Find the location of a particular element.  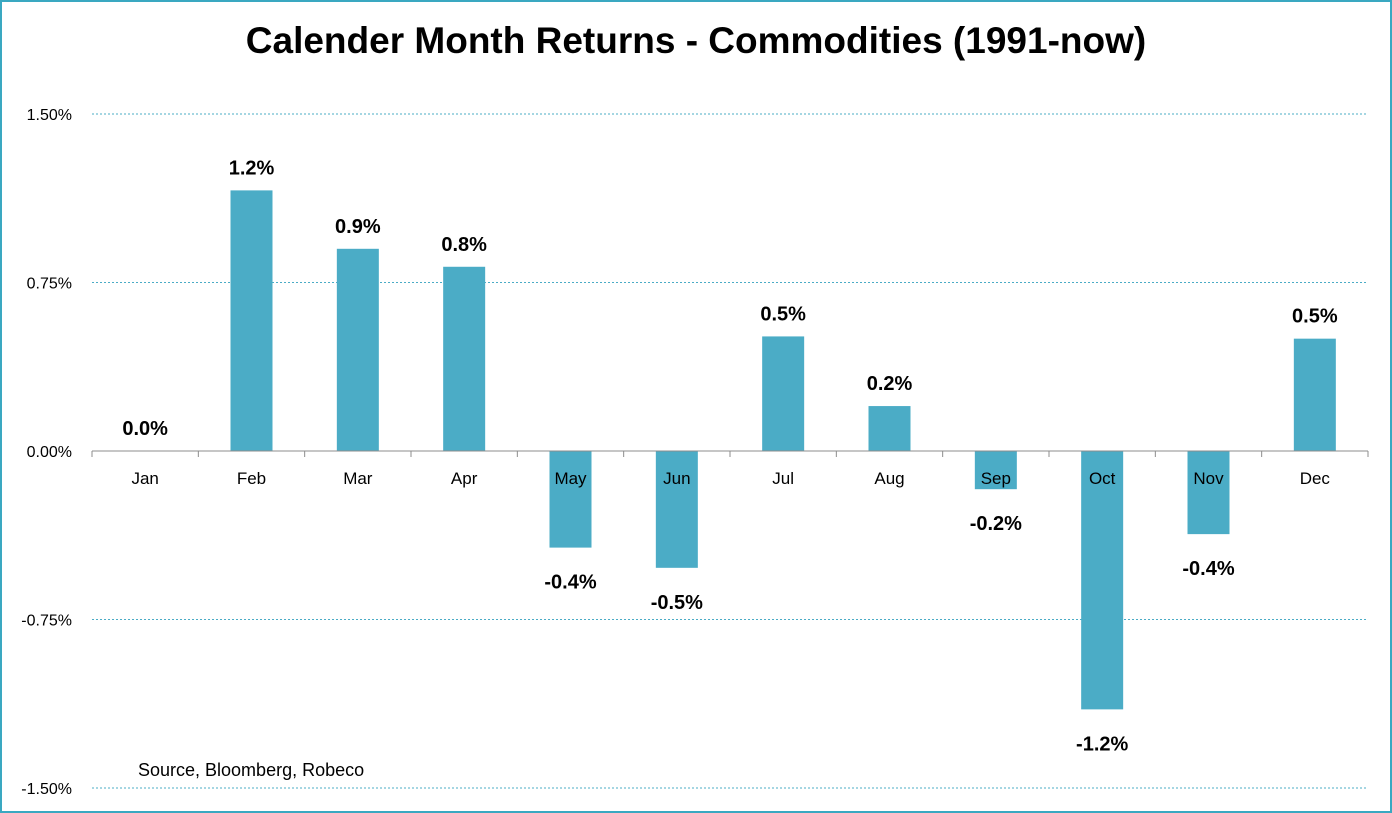

bar-aug is located at coordinates (889, 428).